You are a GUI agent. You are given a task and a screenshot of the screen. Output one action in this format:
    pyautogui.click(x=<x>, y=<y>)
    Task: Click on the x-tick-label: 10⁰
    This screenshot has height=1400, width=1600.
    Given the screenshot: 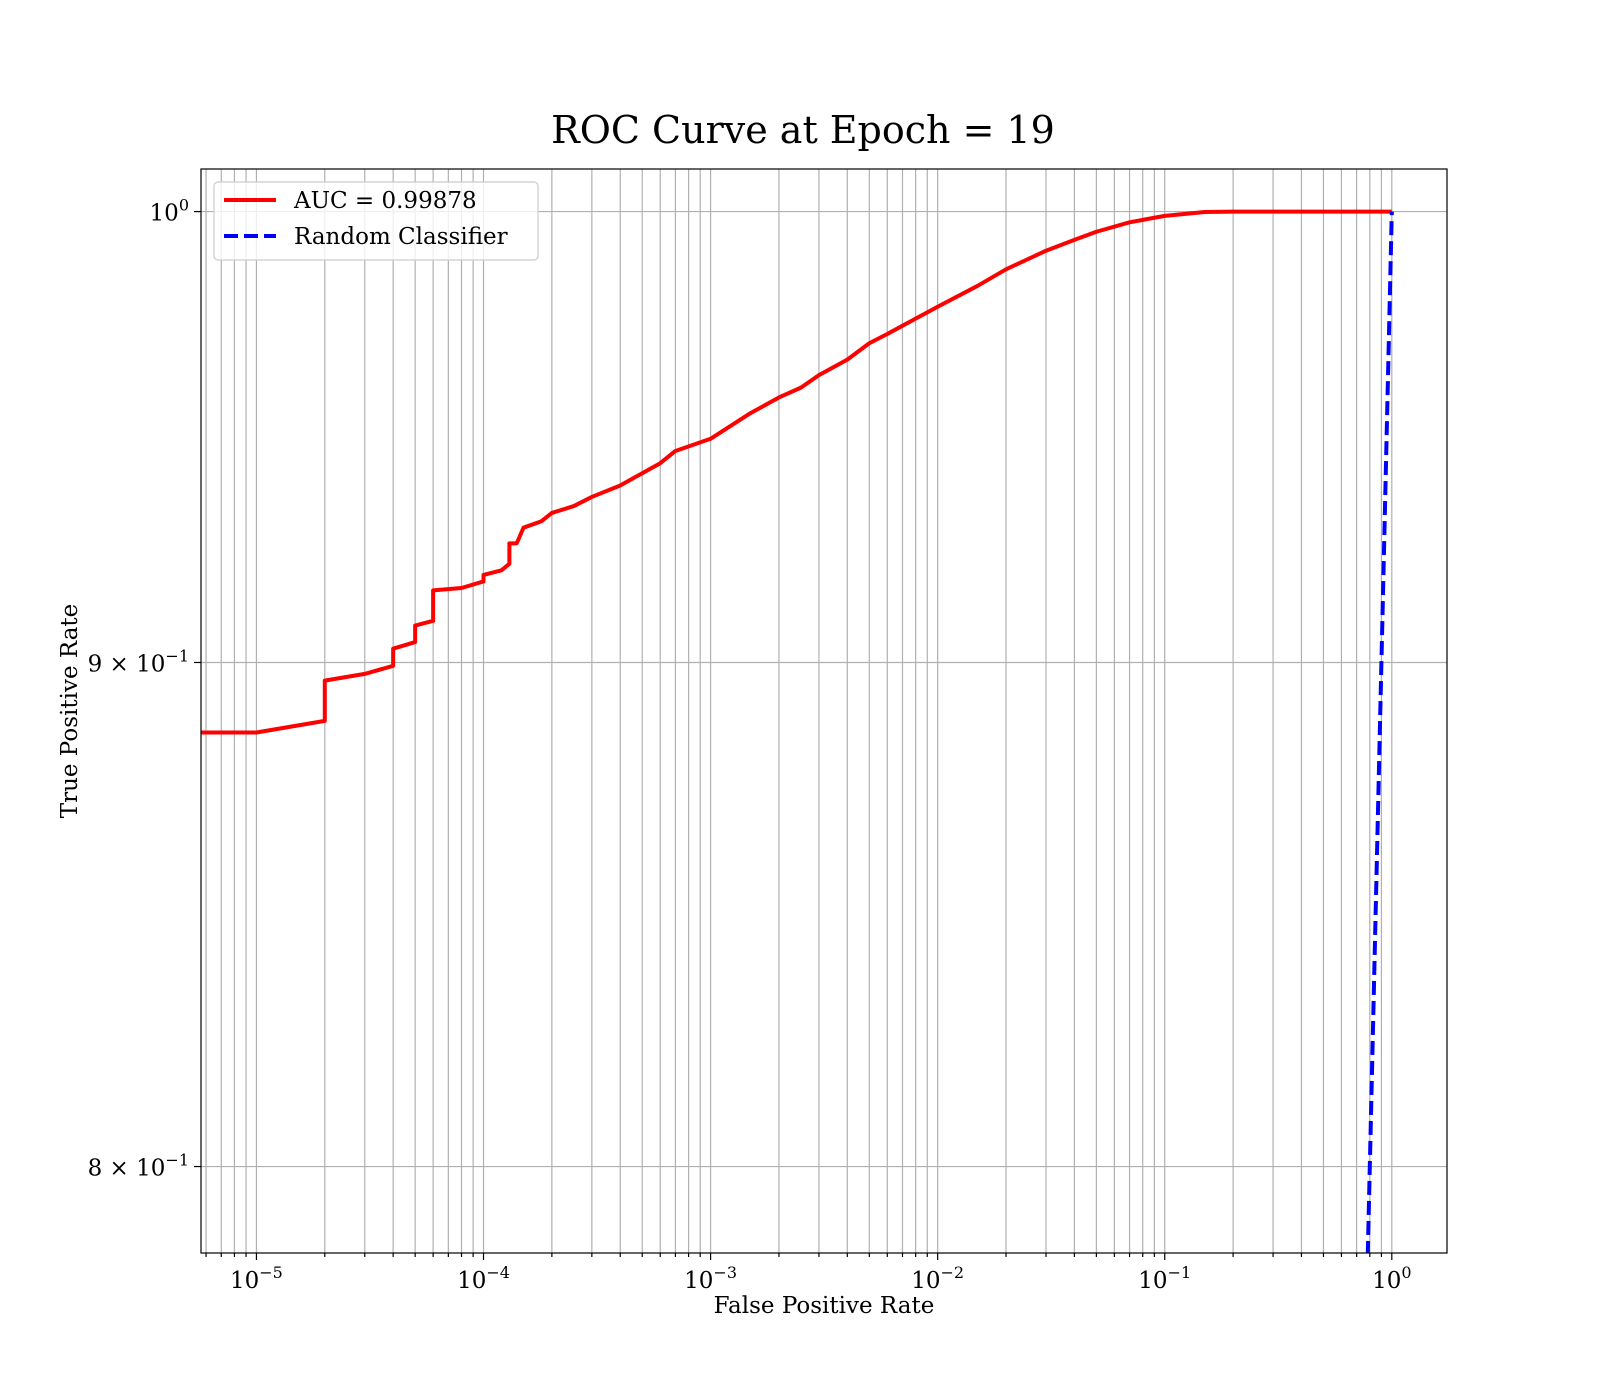 What is the action you would take?
    pyautogui.click(x=1391, y=1278)
    